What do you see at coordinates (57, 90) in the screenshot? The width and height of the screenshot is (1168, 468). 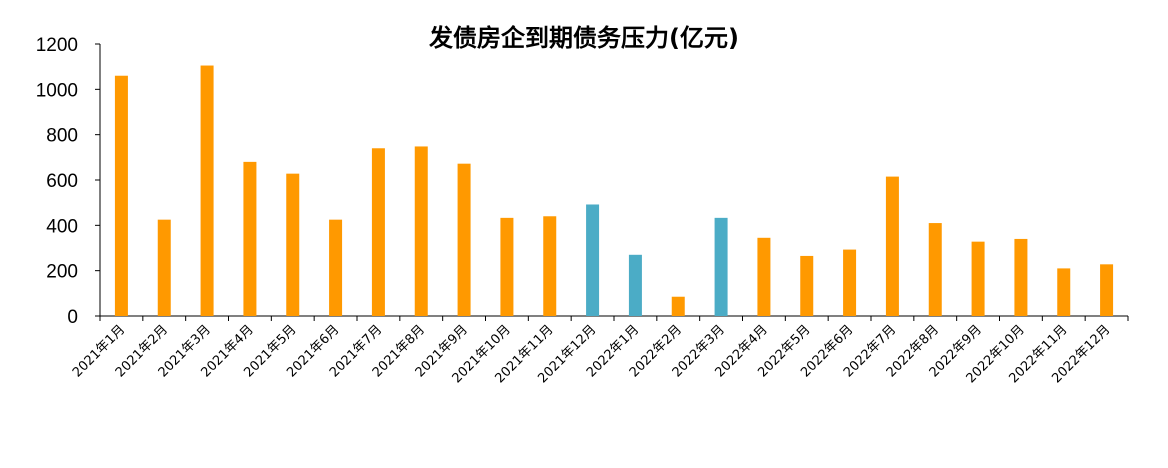 I see `y-tick-label: 1000` at bounding box center [57, 90].